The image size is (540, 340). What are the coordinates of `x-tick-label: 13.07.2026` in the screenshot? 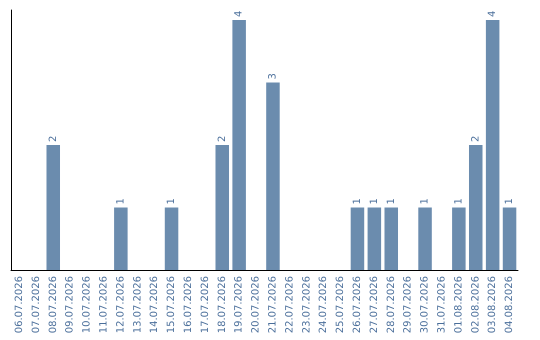 It's located at (138, 305).